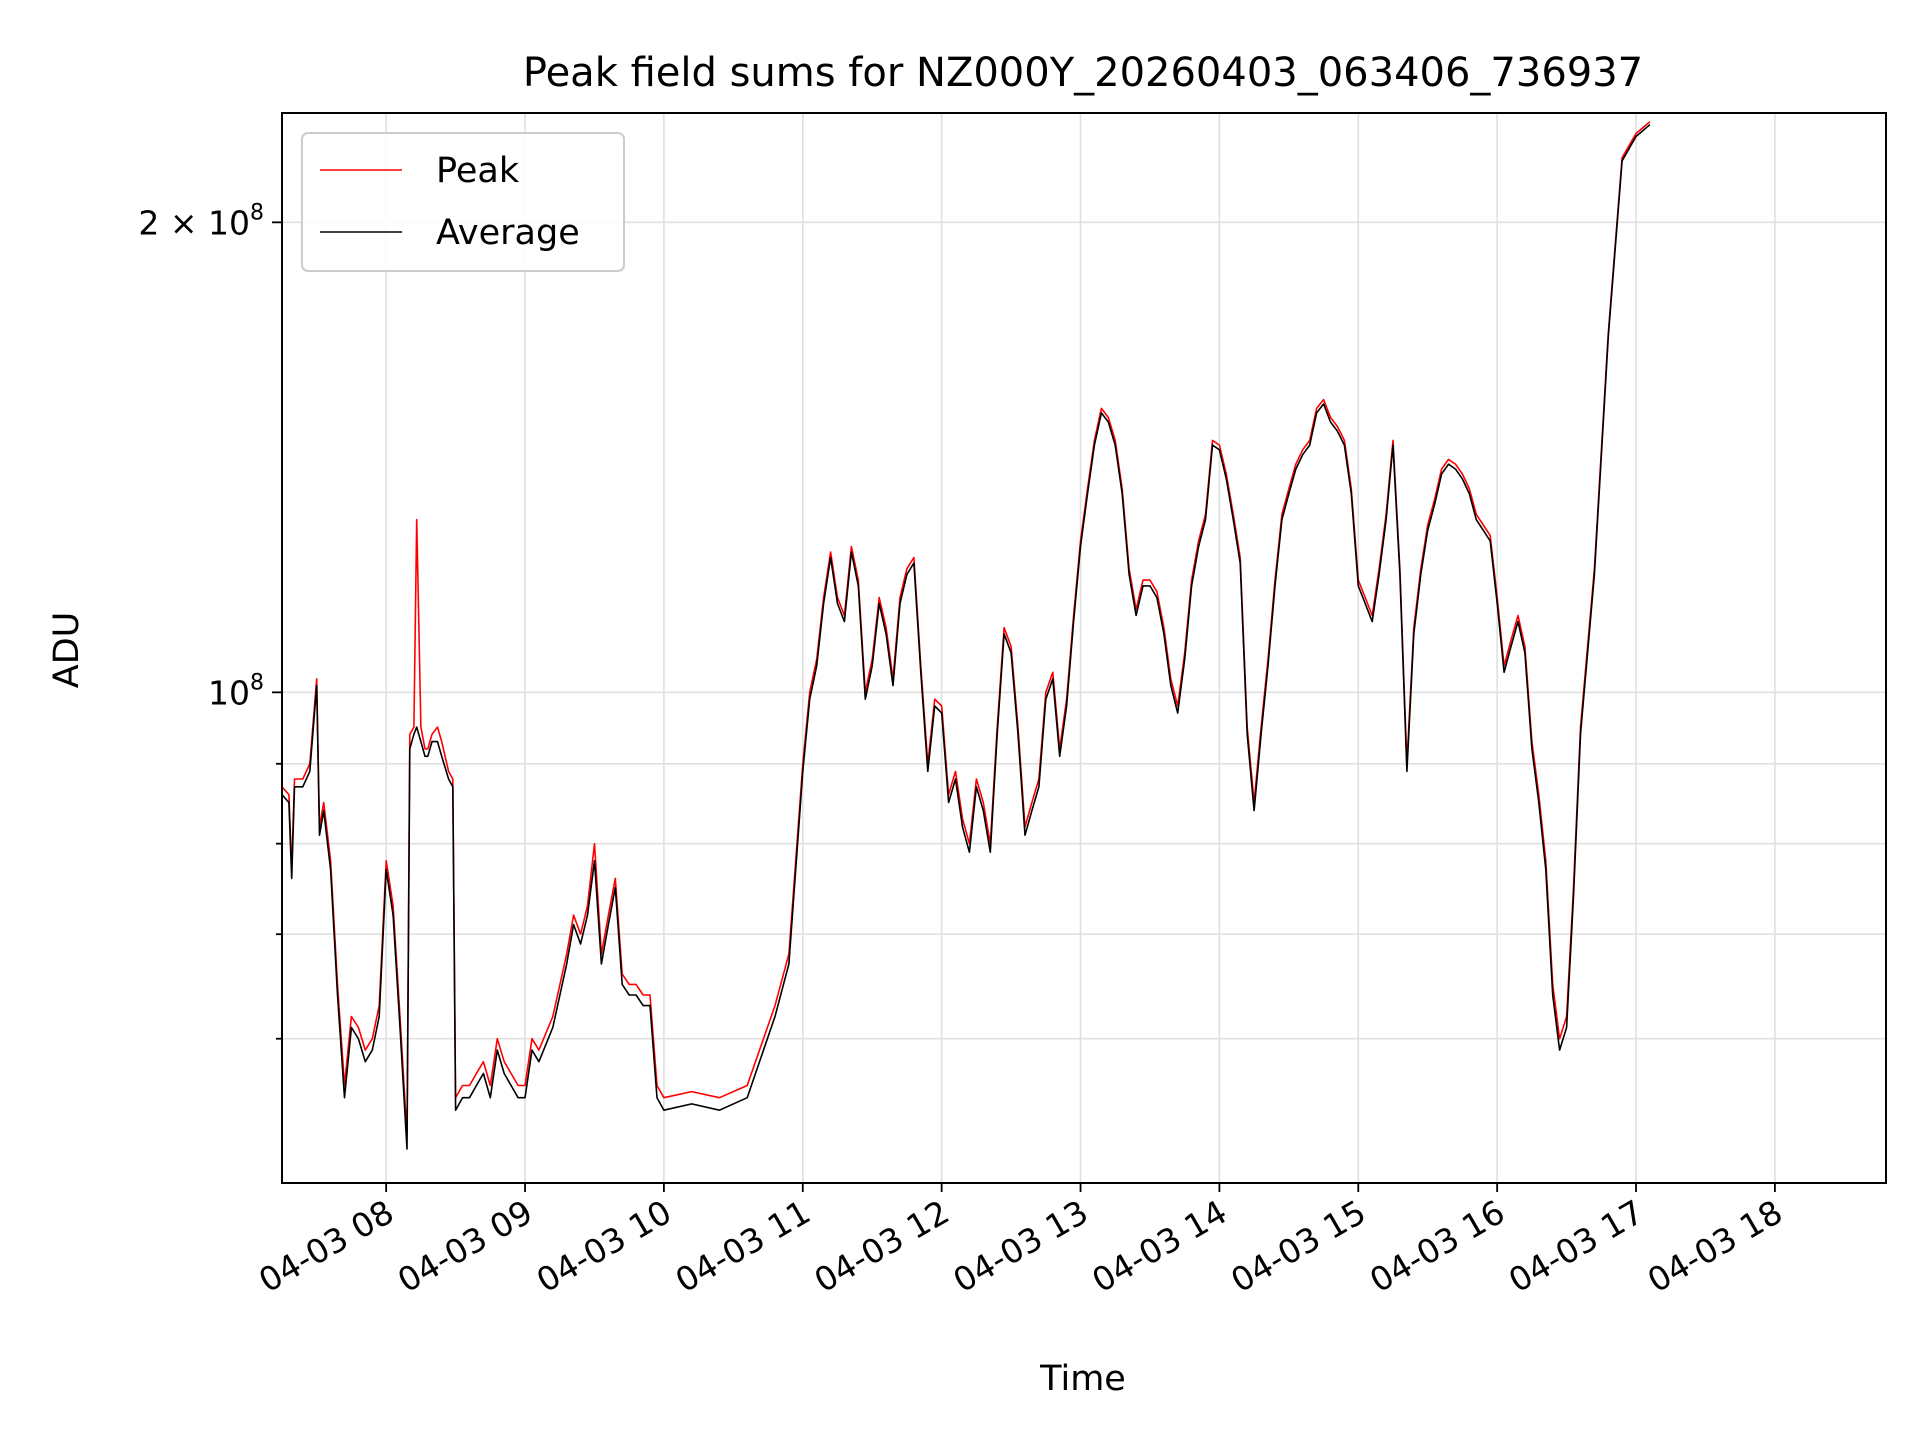 The width and height of the screenshot is (1920, 1440). I want to click on legend-box, so click(463, 202).